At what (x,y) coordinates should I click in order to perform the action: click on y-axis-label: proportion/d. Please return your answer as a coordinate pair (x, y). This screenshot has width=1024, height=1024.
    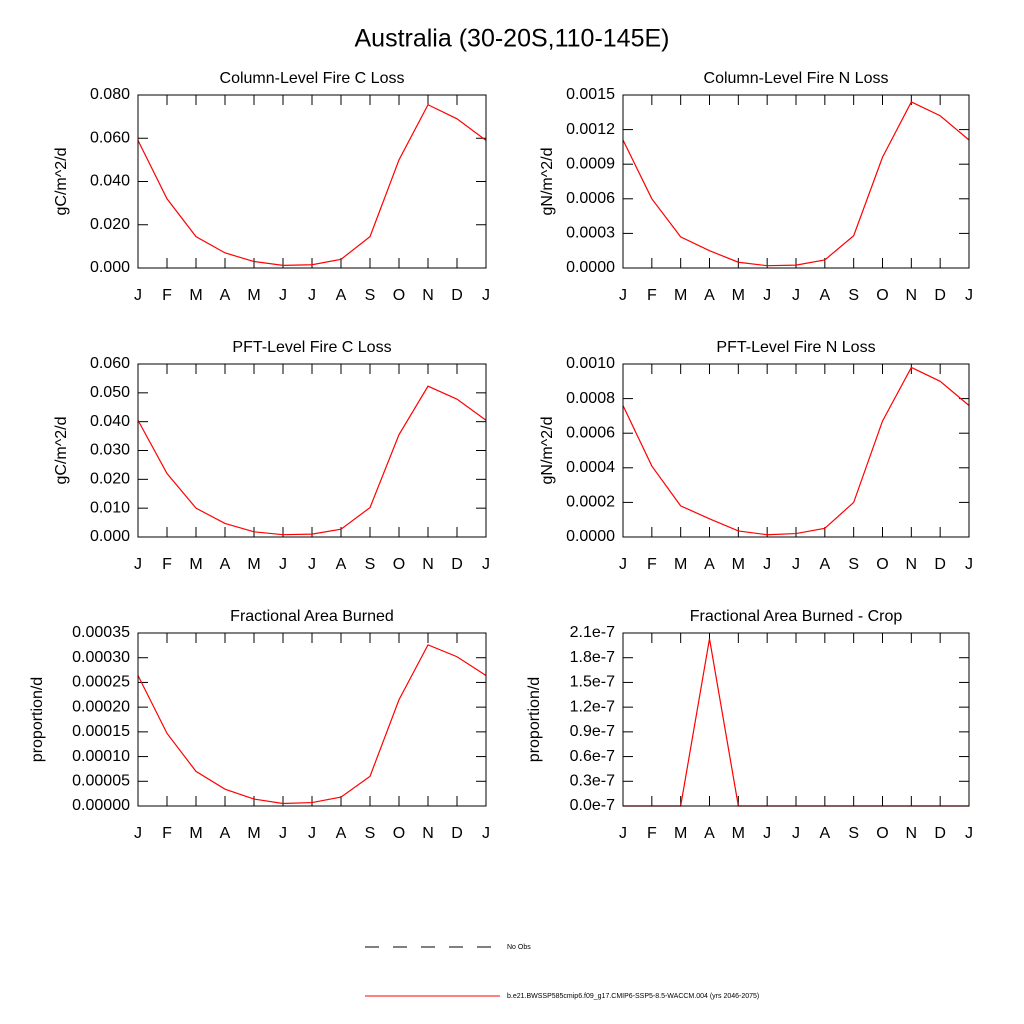
    Looking at the image, I should click on (534, 719).